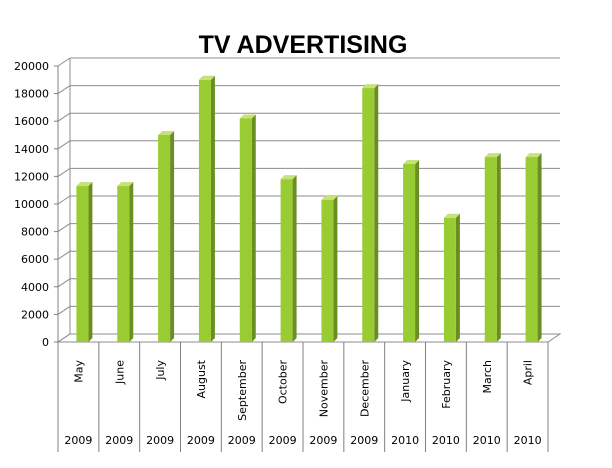  What do you see at coordinates (242, 390) in the screenshot?
I see `x-category-label: September` at bounding box center [242, 390].